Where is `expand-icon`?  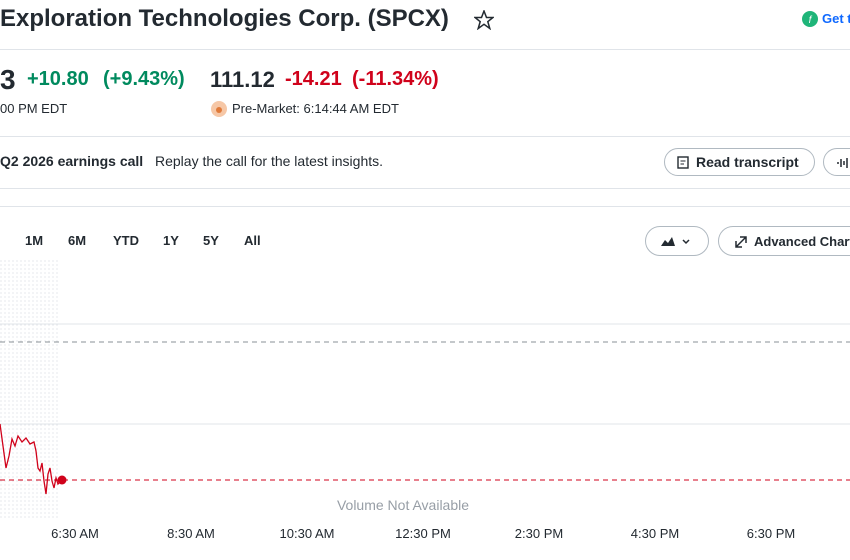
expand-icon is located at coordinates (741, 242).